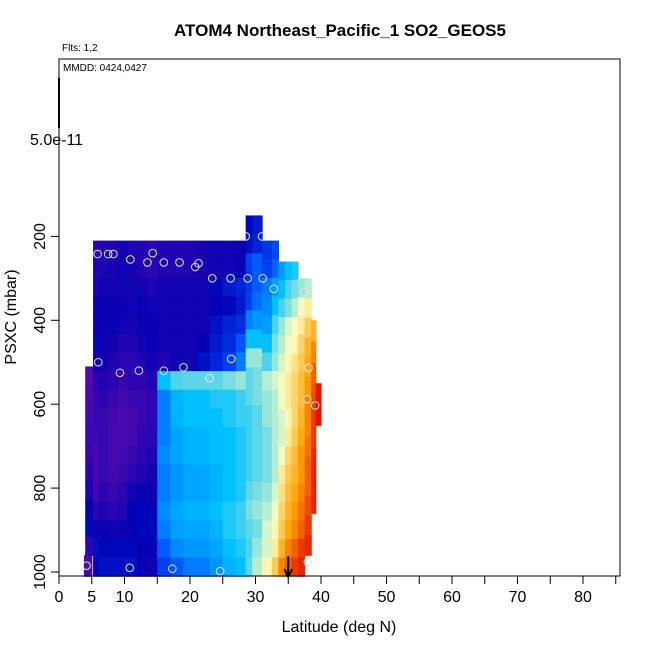 This screenshot has width=650, height=650. Describe the element at coordinates (40, 488) in the screenshot. I see `y-tick-label: 800` at that location.